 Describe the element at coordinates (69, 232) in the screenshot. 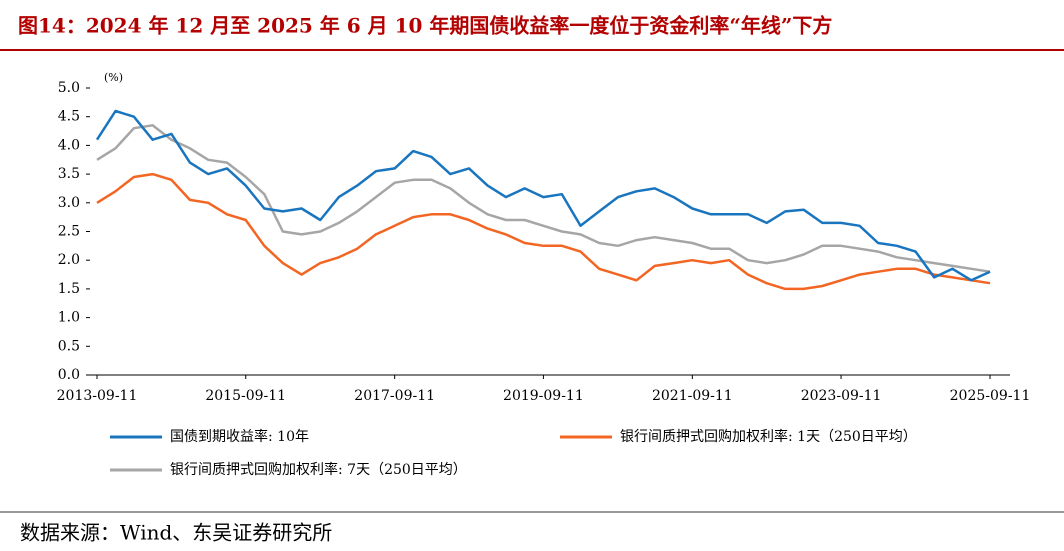

I see `y-tick-label: 2.5` at that location.